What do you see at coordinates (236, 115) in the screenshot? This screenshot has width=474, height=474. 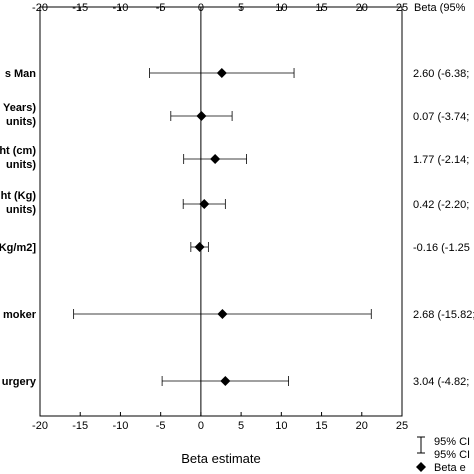 I see `forest-row: Years) units) 0.07 (-3.74;` at bounding box center [236, 115].